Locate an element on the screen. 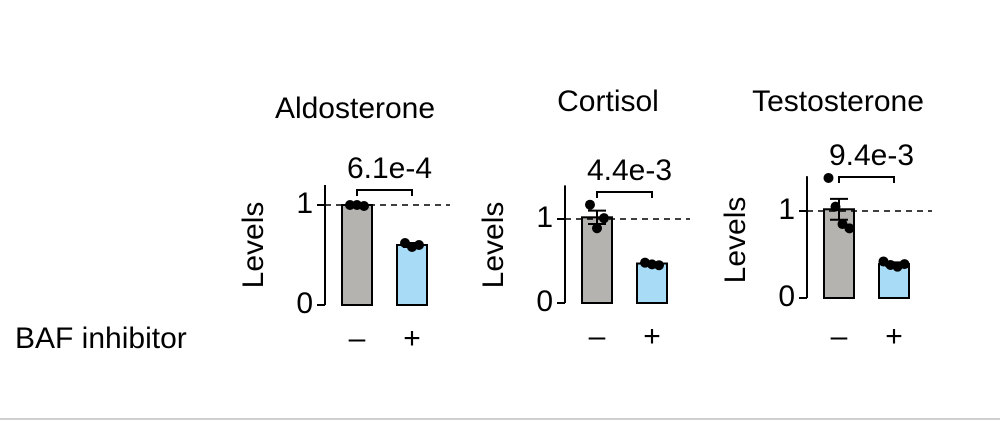 Image resolution: width=1000 pixels, height=423 pixels. chart-title: Cortisol is located at coordinates (608, 101).